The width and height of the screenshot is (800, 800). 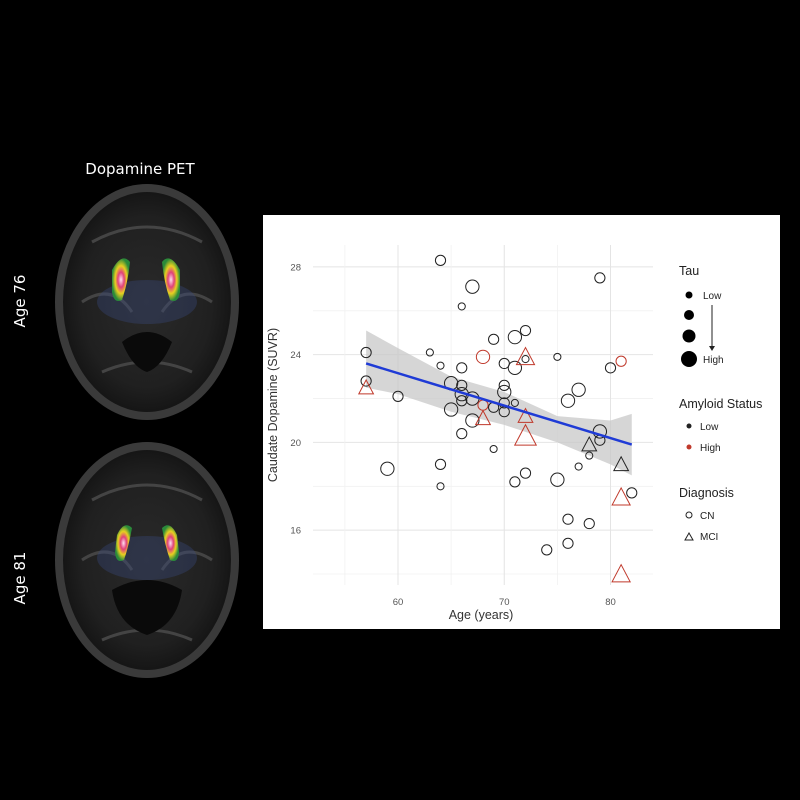 What do you see at coordinates (140, 169) in the screenshot?
I see `pet-panel-title: Dopamine PET` at bounding box center [140, 169].